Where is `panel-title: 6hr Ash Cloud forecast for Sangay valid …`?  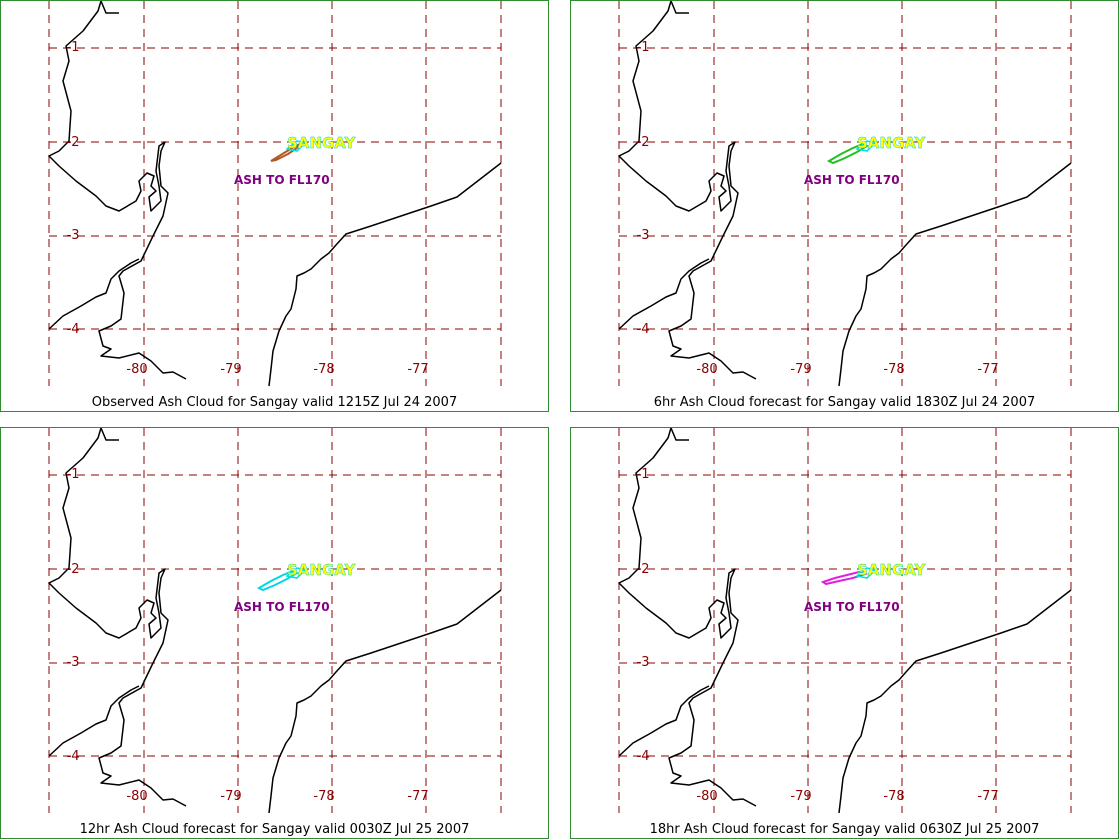 panel-title: 6hr Ash Cloud forecast for Sangay valid … is located at coordinates (844, 402).